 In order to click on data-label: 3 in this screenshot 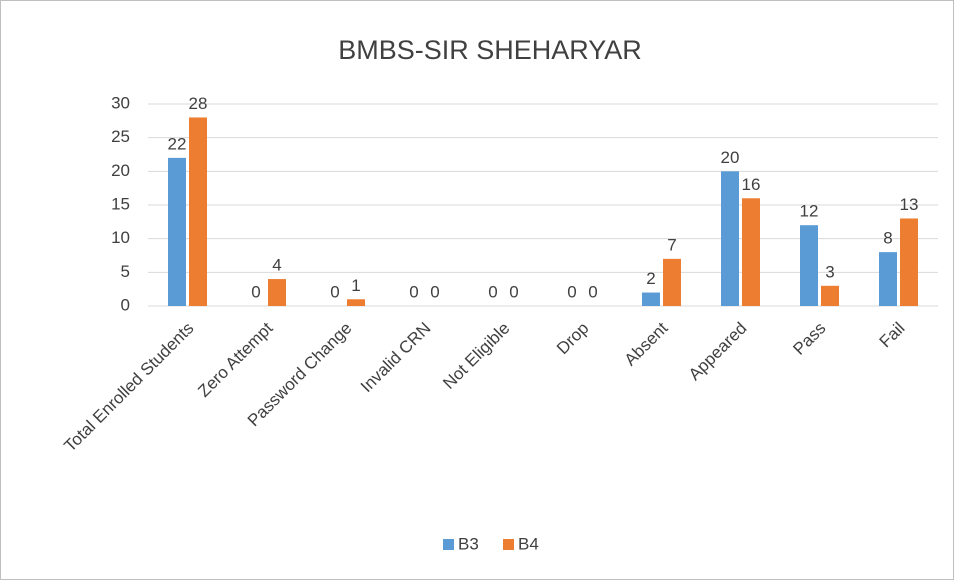, I will do `click(829, 271)`.